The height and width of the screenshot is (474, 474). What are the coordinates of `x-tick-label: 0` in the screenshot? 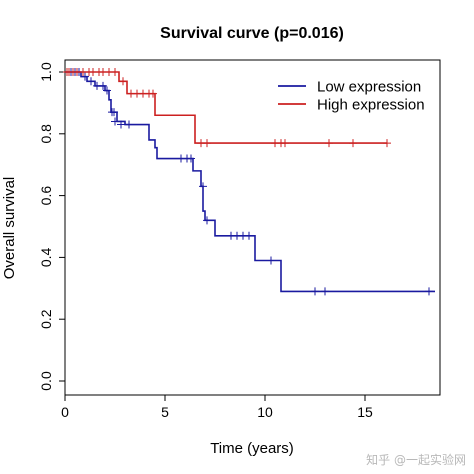 It's located at (65, 412).